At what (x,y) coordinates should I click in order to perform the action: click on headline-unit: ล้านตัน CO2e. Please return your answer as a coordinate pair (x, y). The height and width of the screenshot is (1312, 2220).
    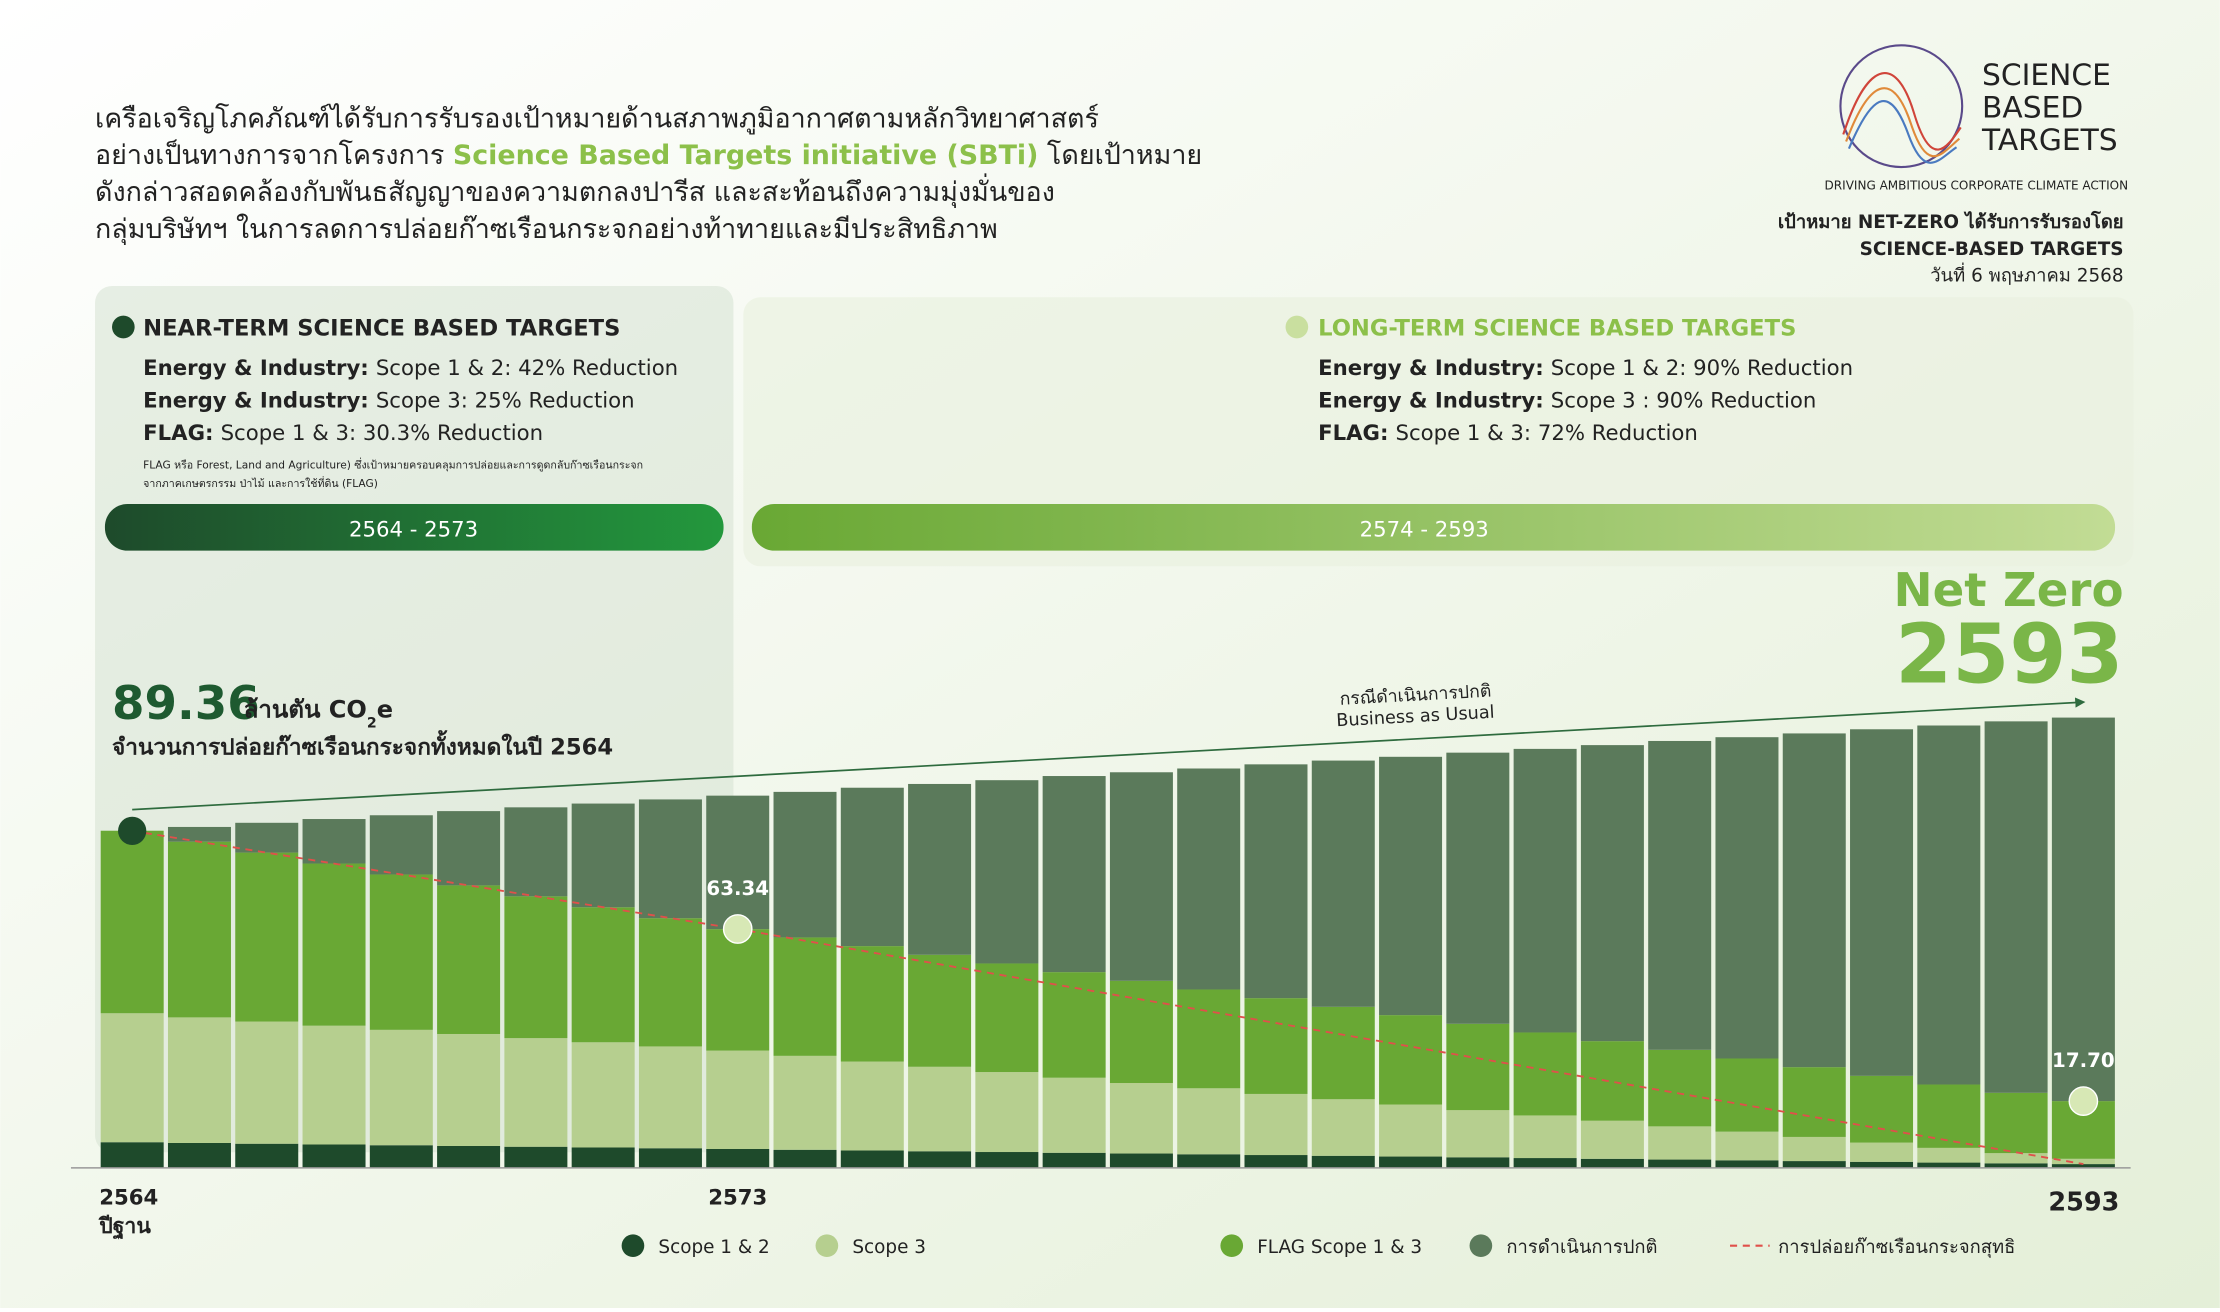
    Looking at the image, I should click on (318, 714).